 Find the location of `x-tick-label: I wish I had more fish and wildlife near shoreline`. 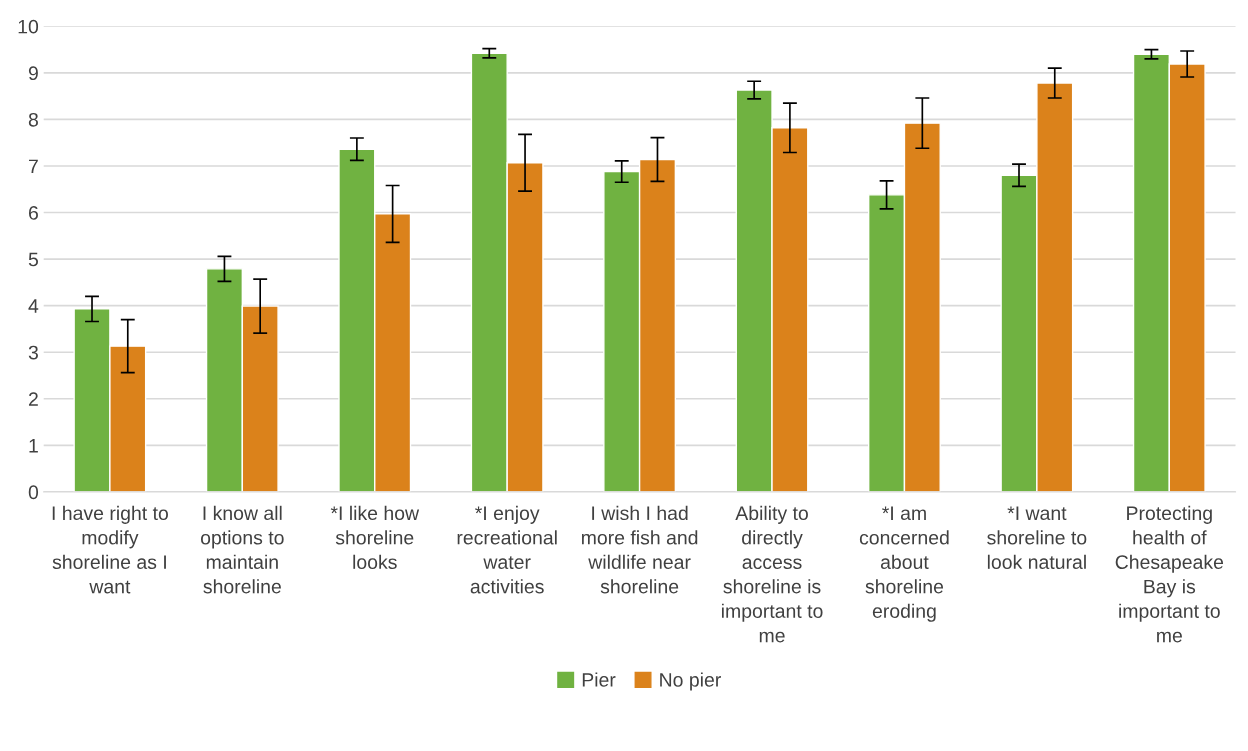

x-tick-label: I wish I had more fish and wildlife near shoreline is located at coordinates (639, 549).